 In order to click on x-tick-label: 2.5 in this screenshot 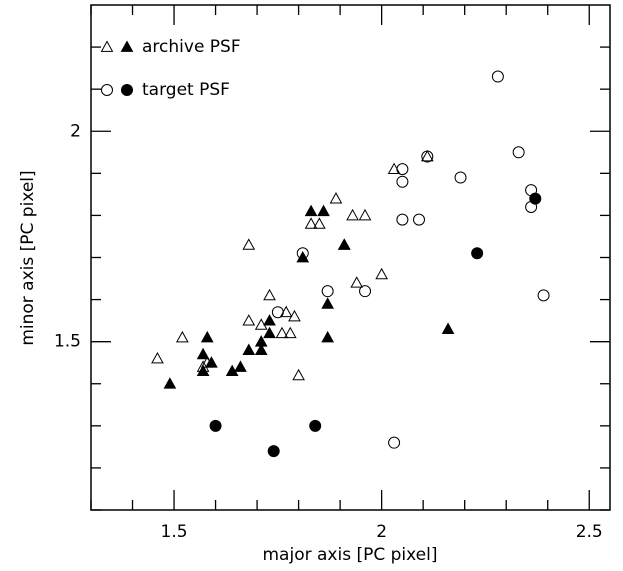, I will do `click(589, 532)`.